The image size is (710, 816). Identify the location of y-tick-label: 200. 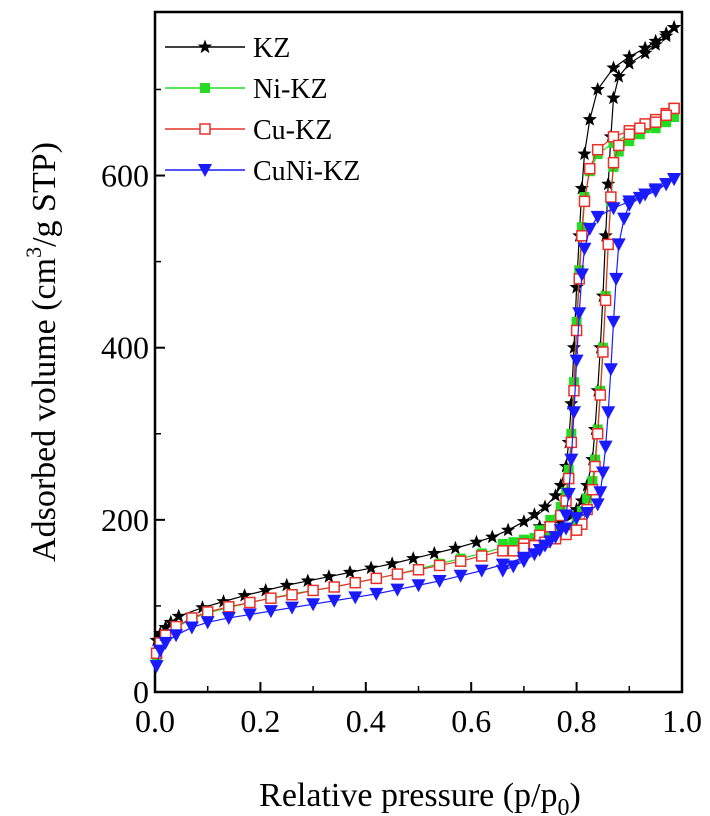
(125, 520).